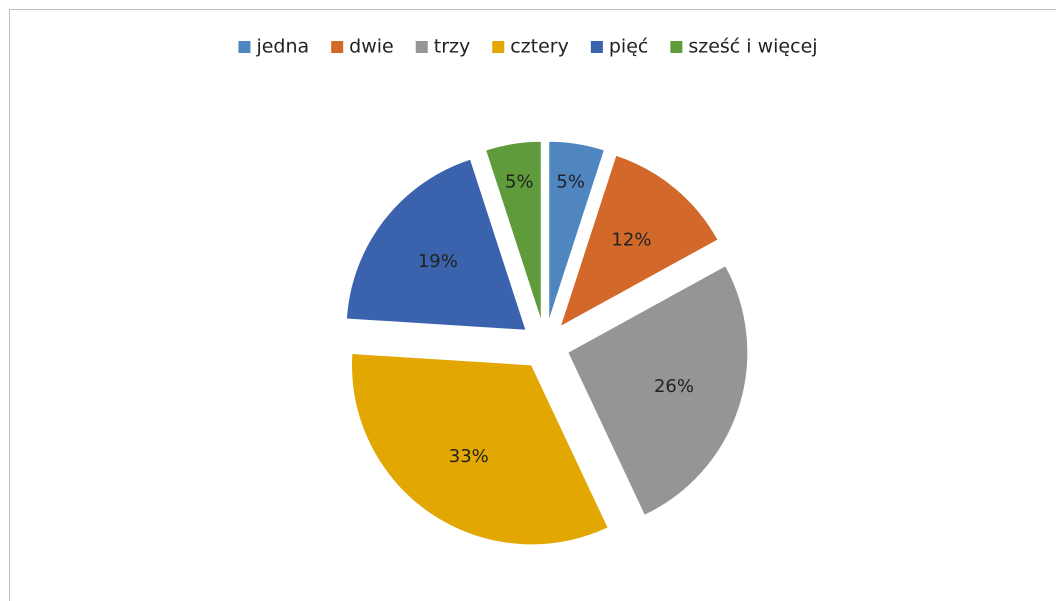  What do you see at coordinates (674, 386) in the screenshot?
I see `data-label: 26%` at bounding box center [674, 386].